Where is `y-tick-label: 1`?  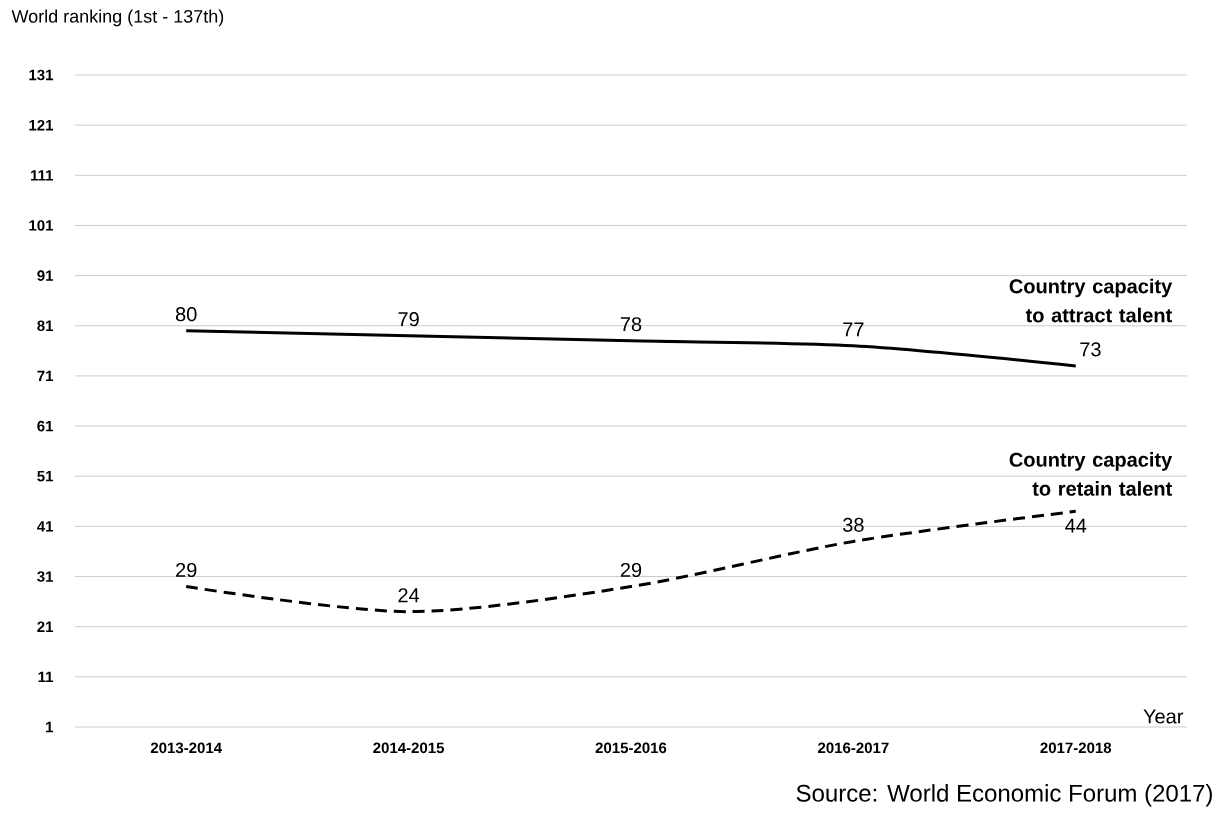
y-tick-label: 1 is located at coordinates (50, 727).